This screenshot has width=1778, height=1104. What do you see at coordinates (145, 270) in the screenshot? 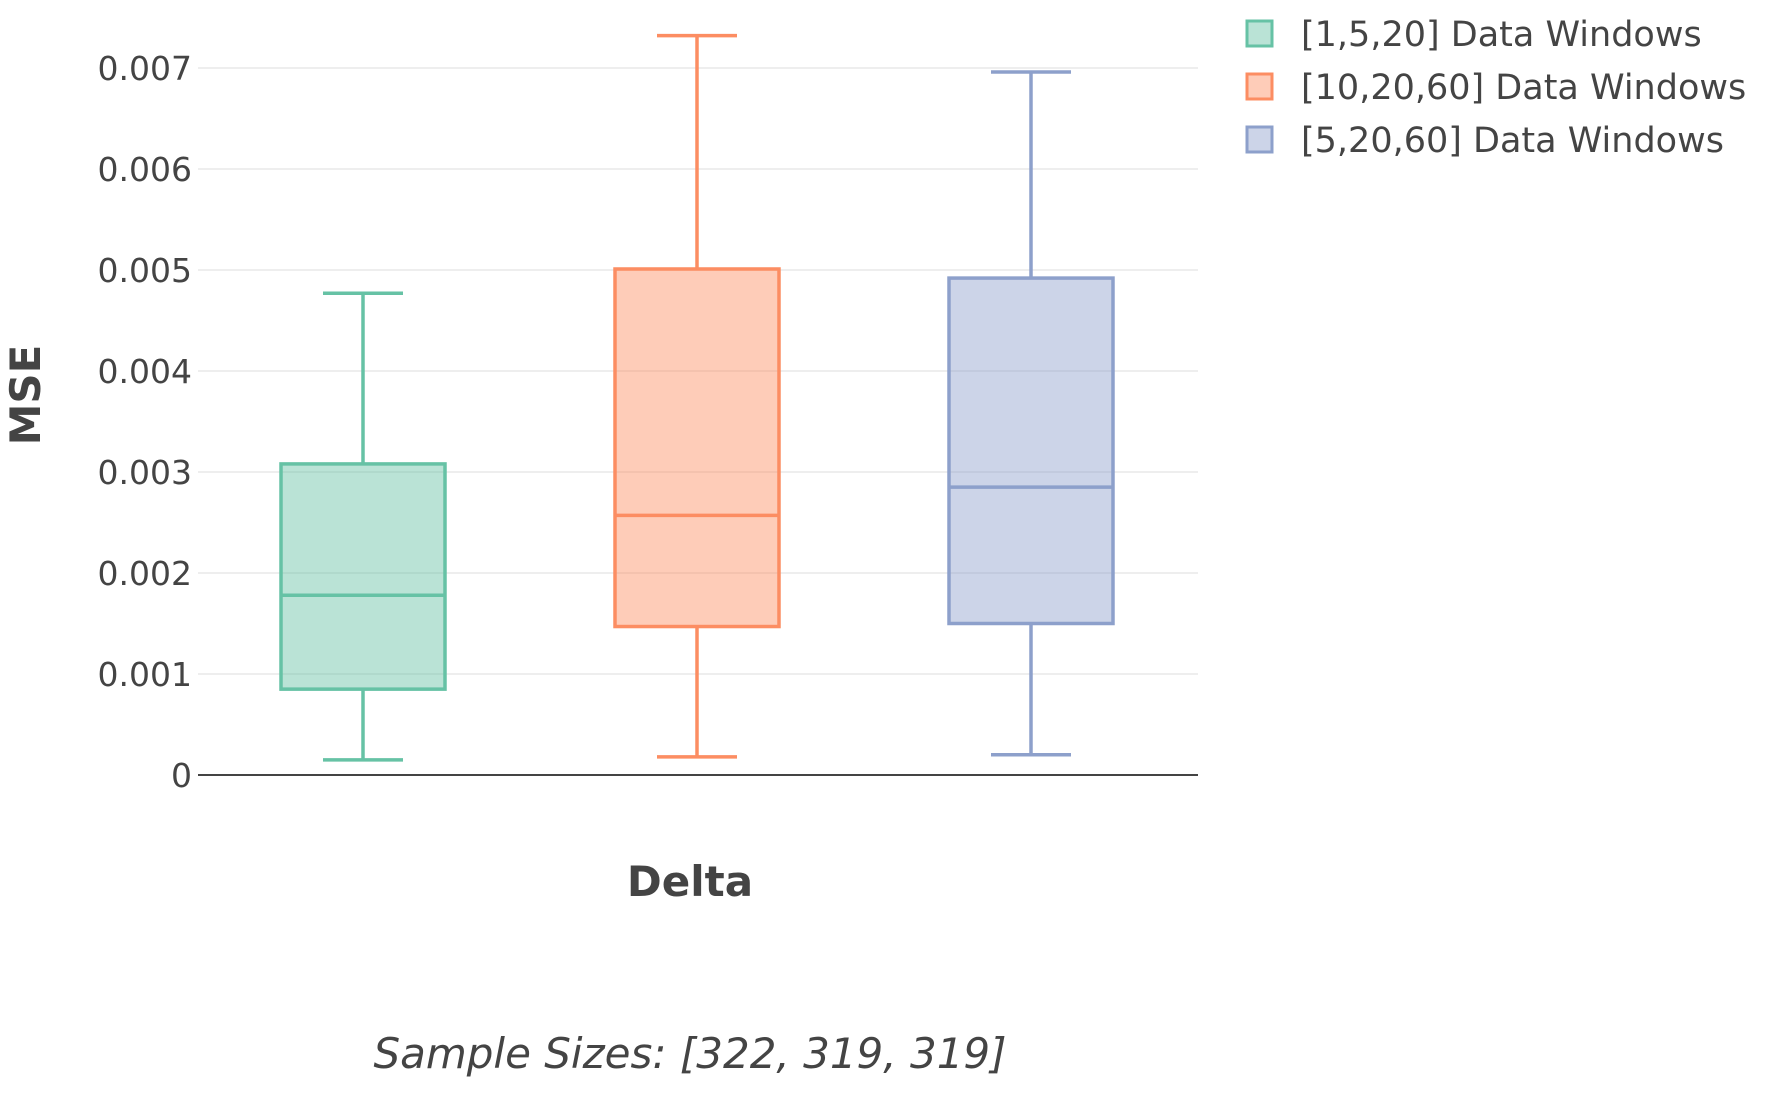
I see `y-tick-label: 0.005` at bounding box center [145, 270].